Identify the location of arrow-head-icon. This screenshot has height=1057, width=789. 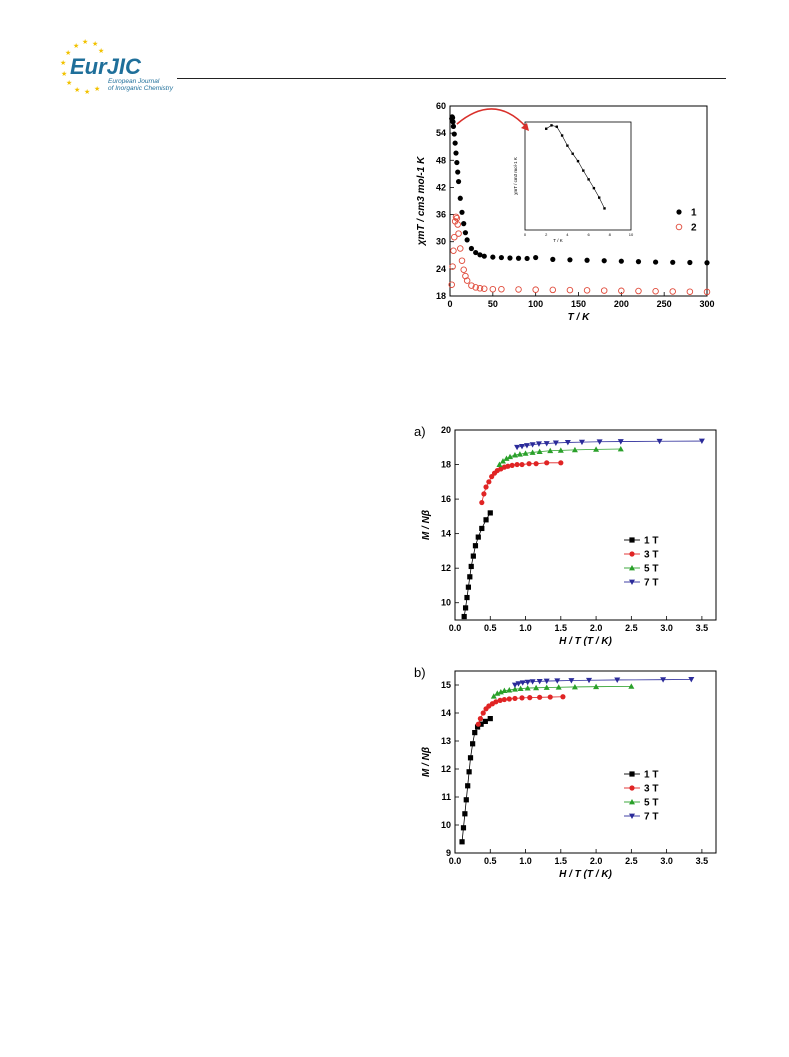
(525, 127).